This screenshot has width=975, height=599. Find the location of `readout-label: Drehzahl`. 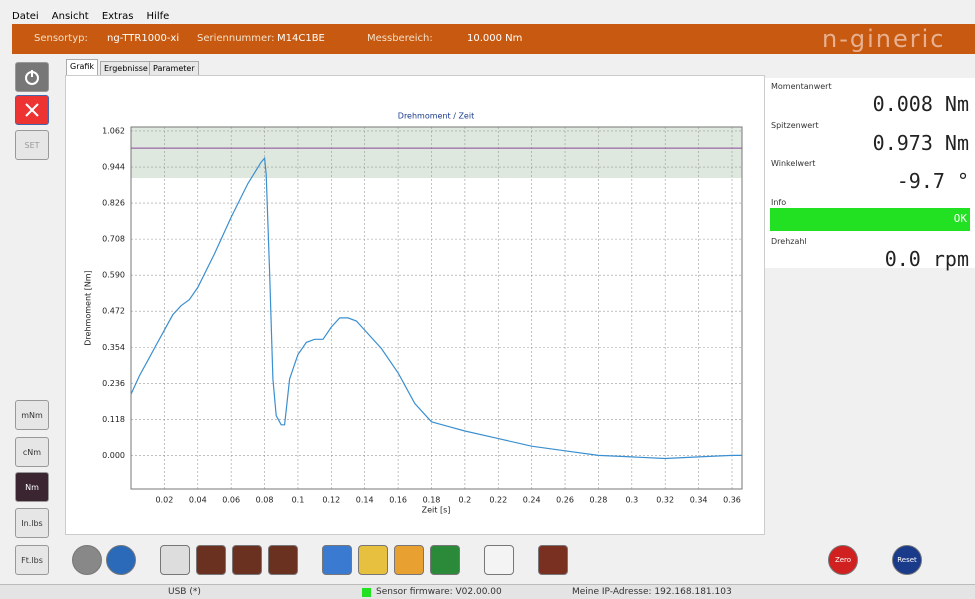

readout-label: Drehzahl is located at coordinates (789, 241).